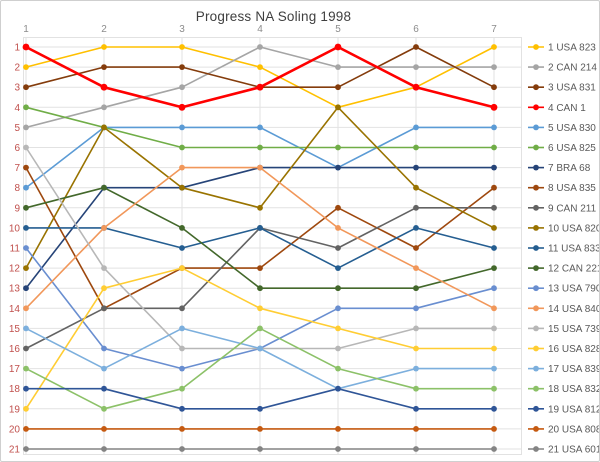  Describe the element at coordinates (569, 168) in the screenshot. I see `legend-label: 7 BRA 68` at that location.